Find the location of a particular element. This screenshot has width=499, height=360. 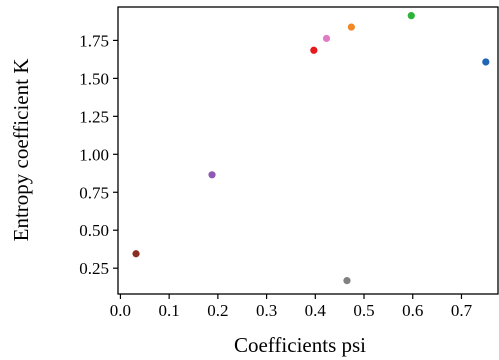

y-axis-title: Entropy coefficient K is located at coordinates (21, 150).